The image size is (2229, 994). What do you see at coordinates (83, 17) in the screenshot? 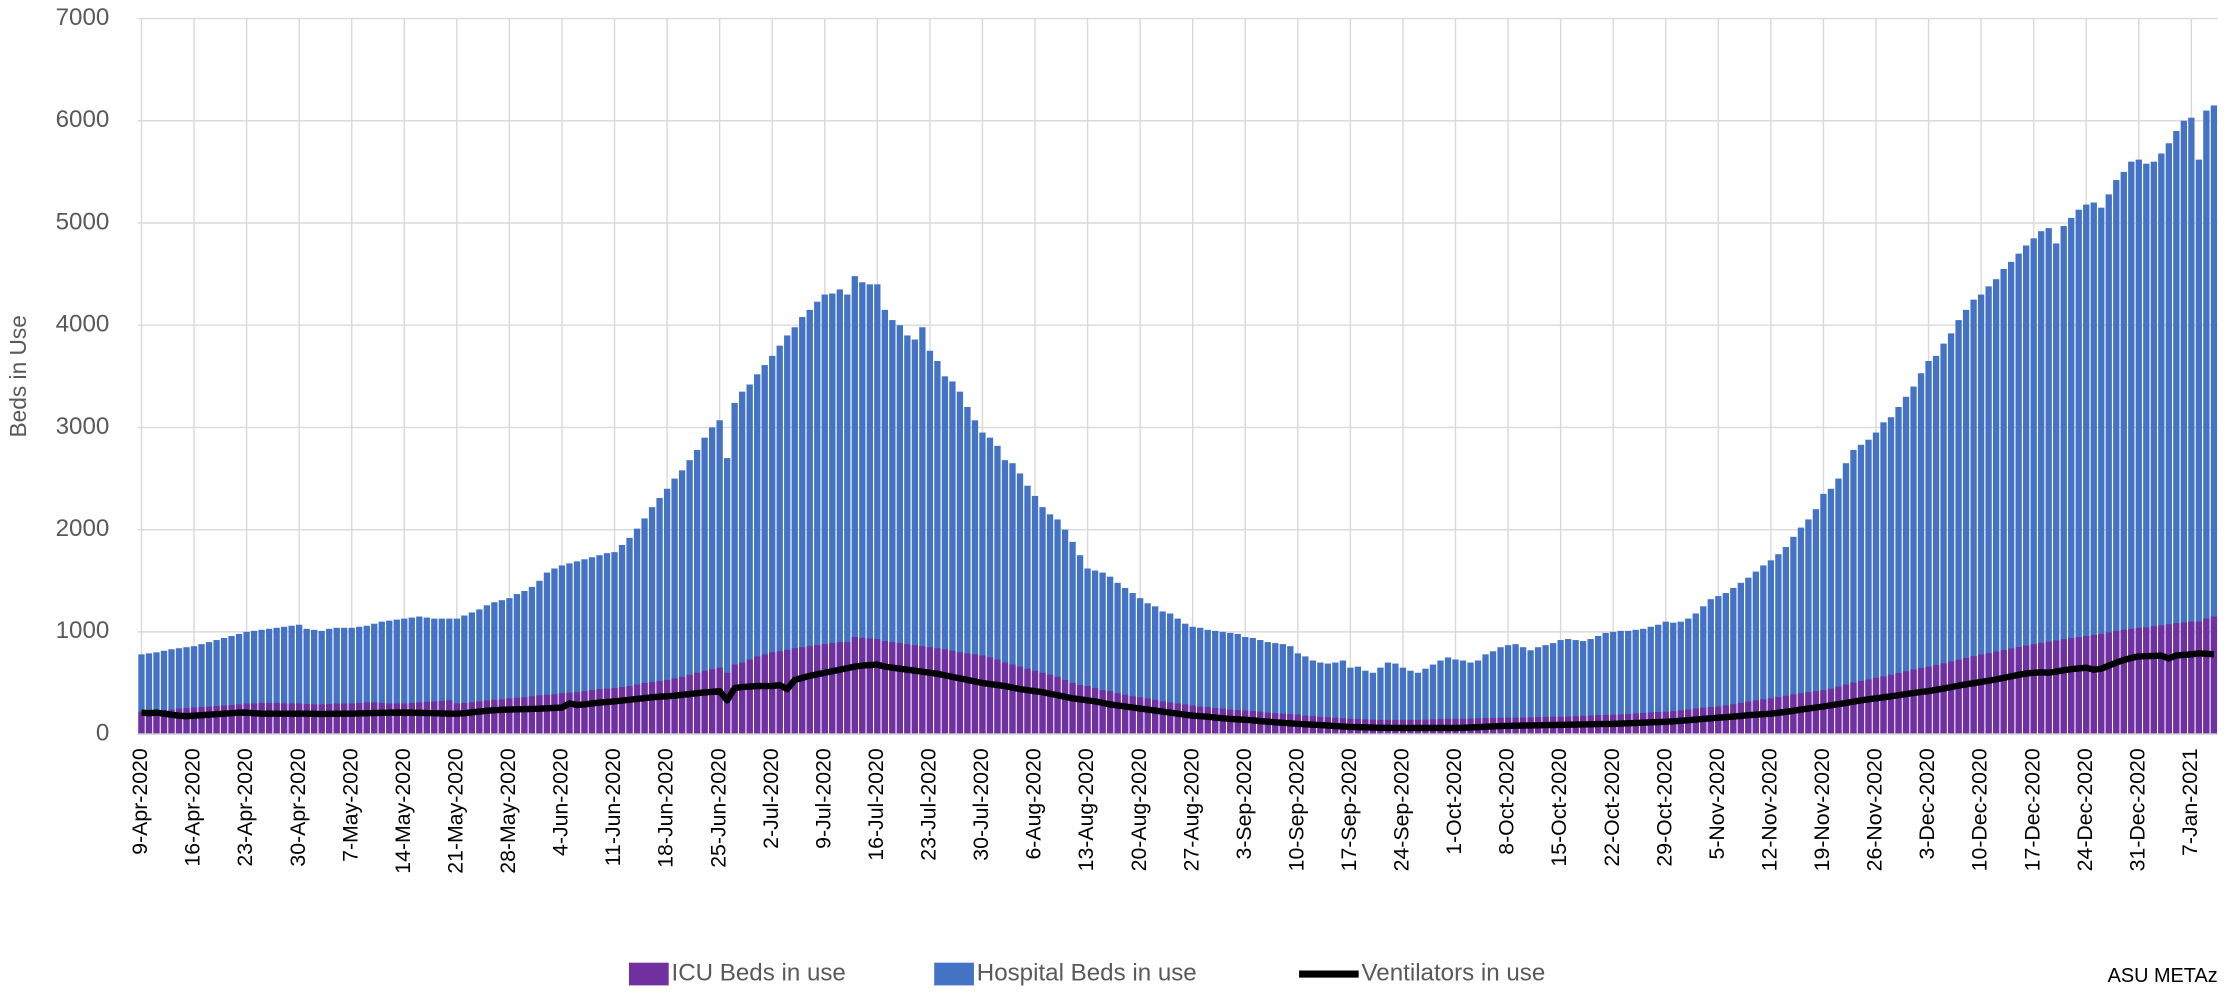
I see `y-tick-label: 7000` at bounding box center [83, 17].